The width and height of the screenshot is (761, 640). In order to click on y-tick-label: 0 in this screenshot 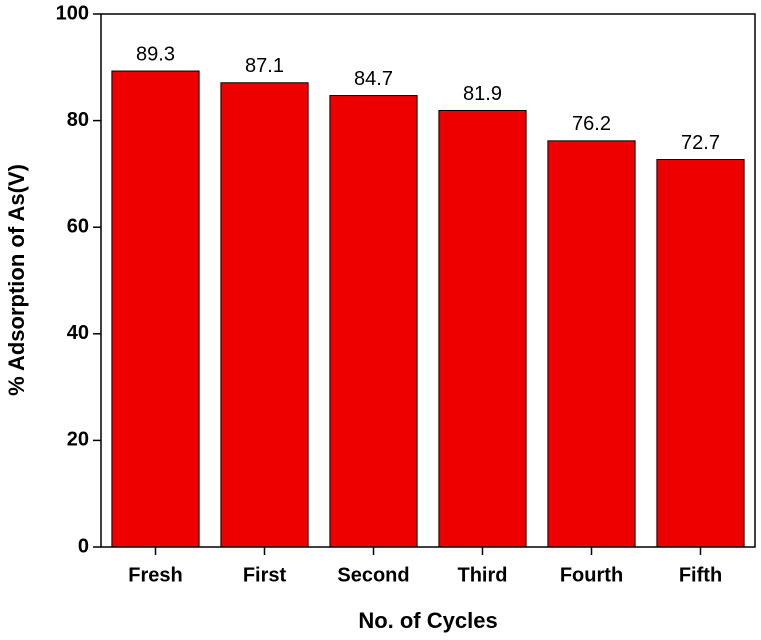, I will do `click(83, 546)`.